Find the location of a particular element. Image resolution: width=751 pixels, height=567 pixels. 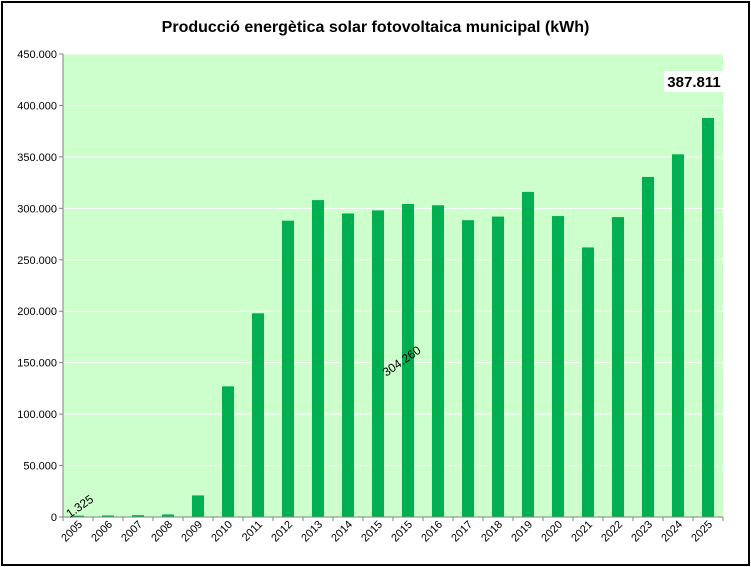

x-tick-label: 2016 is located at coordinates (432, 532).